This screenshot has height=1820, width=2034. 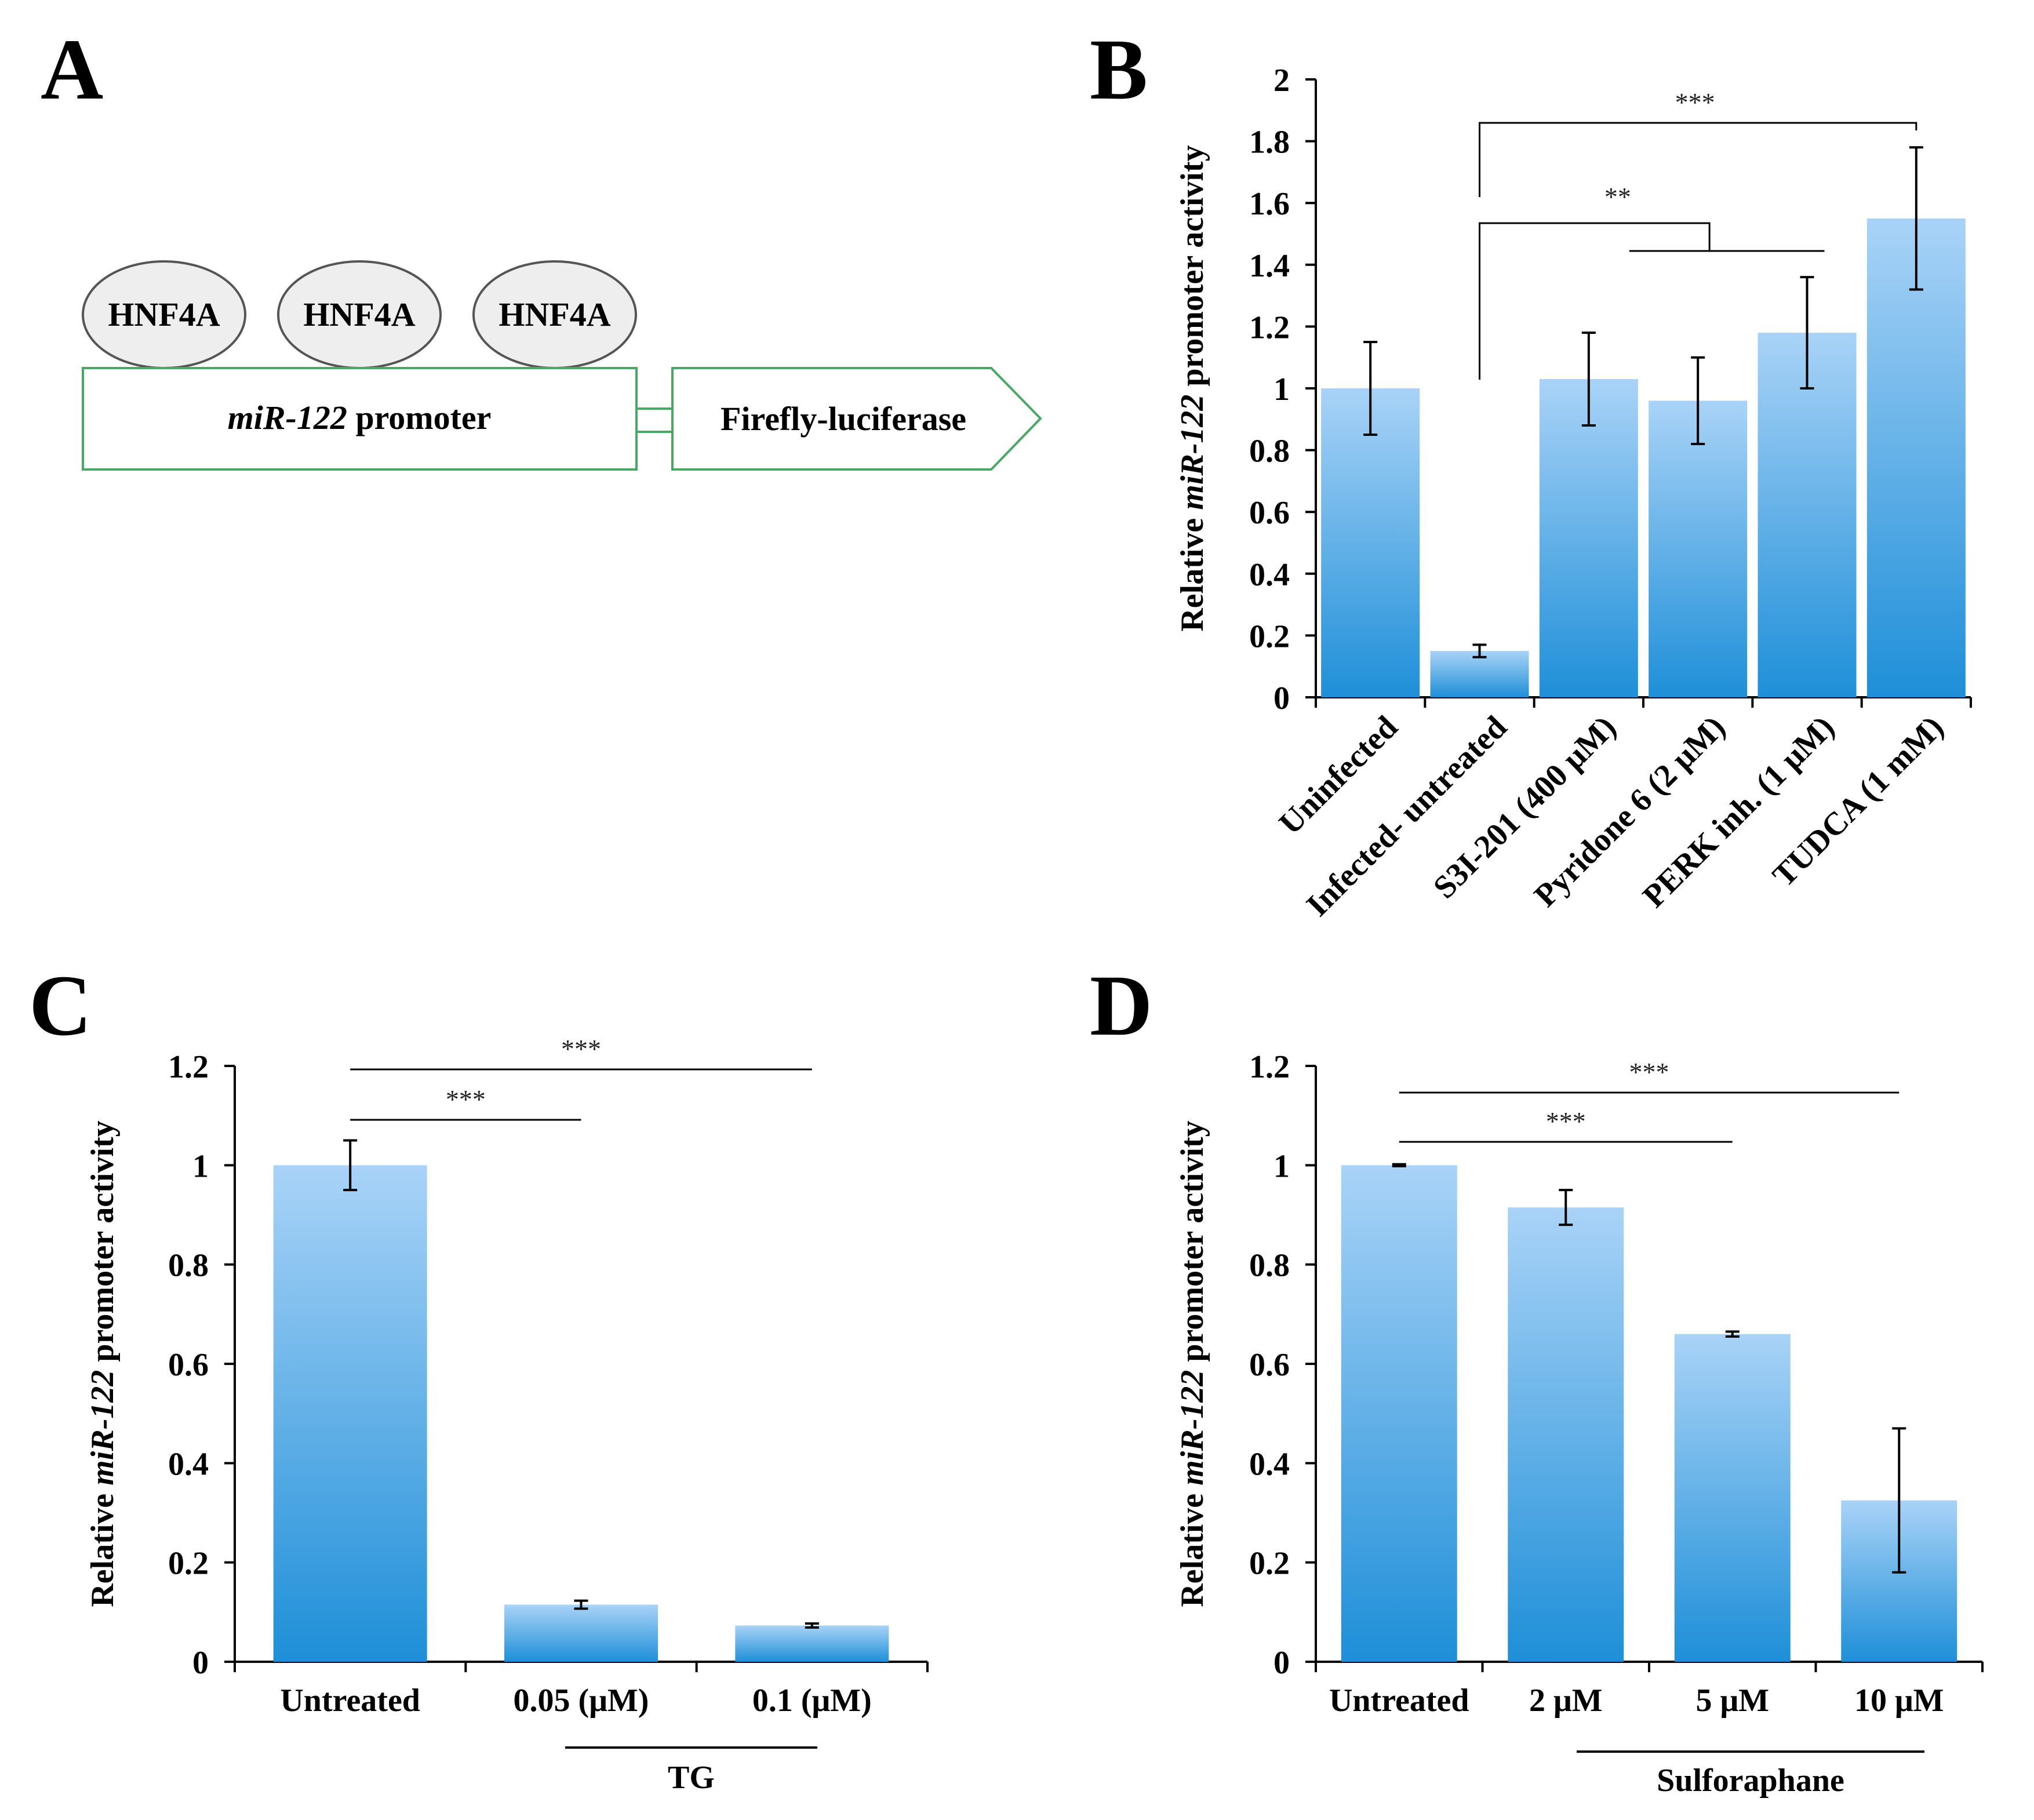 What do you see at coordinates (655, 420) in the screenshot?
I see `linker-box` at bounding box center [655, 420].